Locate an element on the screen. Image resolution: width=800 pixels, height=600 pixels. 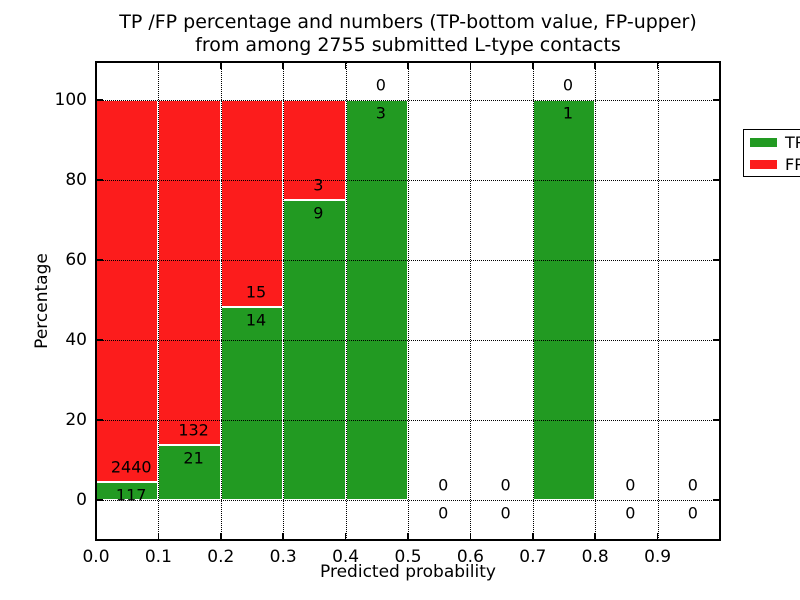
tp-count-label: 1 is located at coordinates (568, 113).